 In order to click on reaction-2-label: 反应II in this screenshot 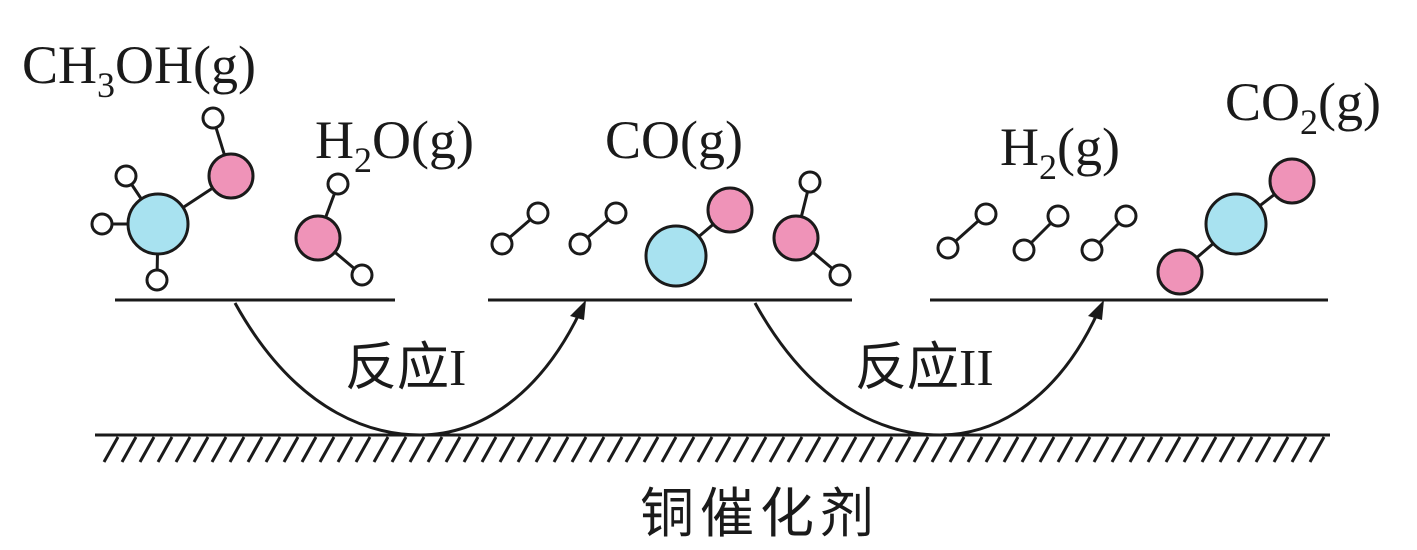, I will do `click(924, 368)`.